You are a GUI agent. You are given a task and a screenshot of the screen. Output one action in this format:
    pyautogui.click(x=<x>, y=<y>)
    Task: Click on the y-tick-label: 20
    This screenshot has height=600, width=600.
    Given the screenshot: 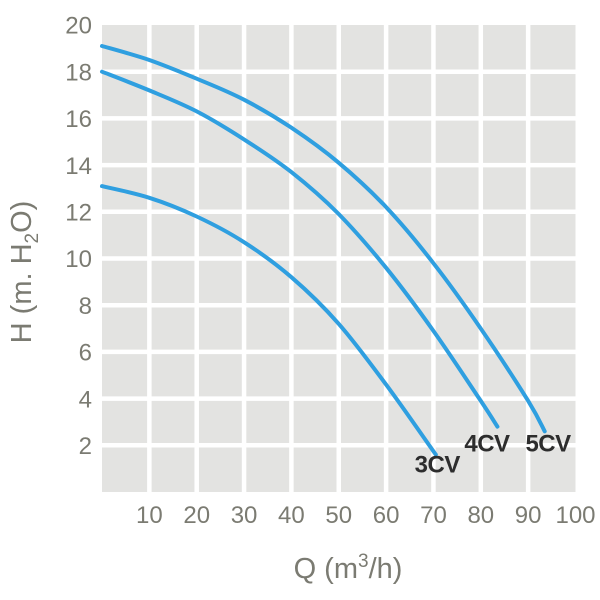 What is the action you would take?
    pyautogui.click(x=78, y=26)
    